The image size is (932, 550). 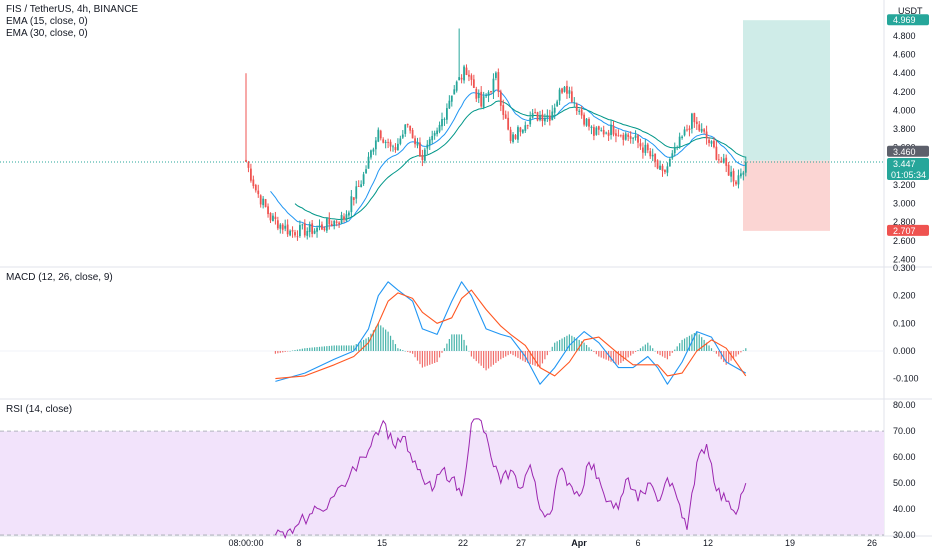 What do you see at coordinates (245, 543) in the screenshot?
I see `time-tick-label: 08:00:00` at bounding box center [245, 543].